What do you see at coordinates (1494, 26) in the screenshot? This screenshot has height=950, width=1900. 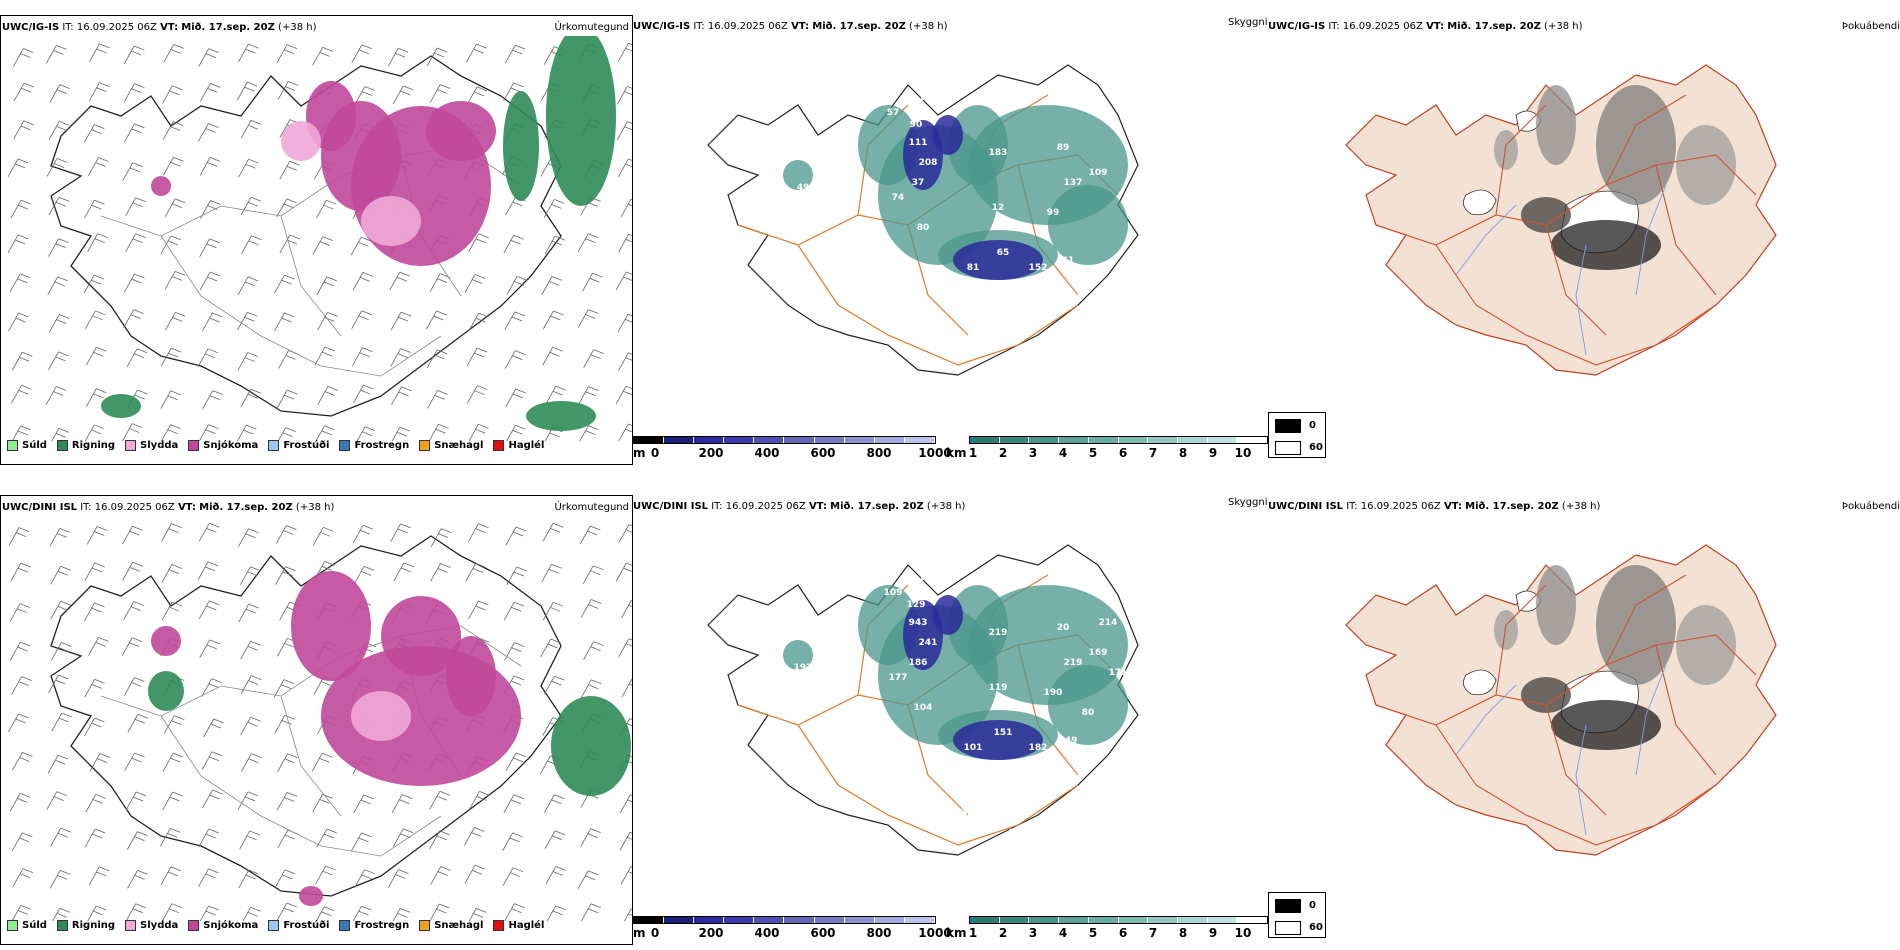 I see `vt-value: Mið. 17.sep. 20Z` at bounding box center [1494, 26].